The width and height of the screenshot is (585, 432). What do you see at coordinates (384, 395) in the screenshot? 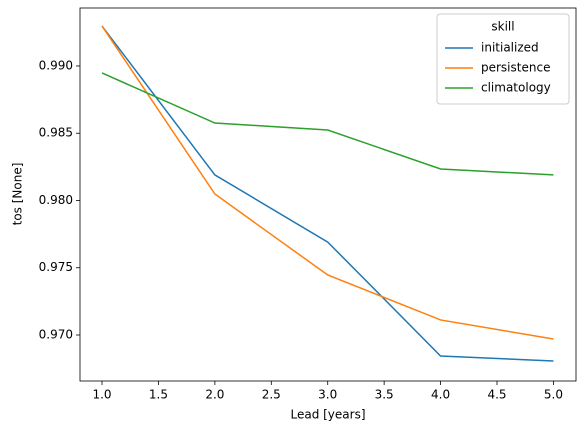
I see `x-tick-label: 3.5` at bounding box center [384, 395].